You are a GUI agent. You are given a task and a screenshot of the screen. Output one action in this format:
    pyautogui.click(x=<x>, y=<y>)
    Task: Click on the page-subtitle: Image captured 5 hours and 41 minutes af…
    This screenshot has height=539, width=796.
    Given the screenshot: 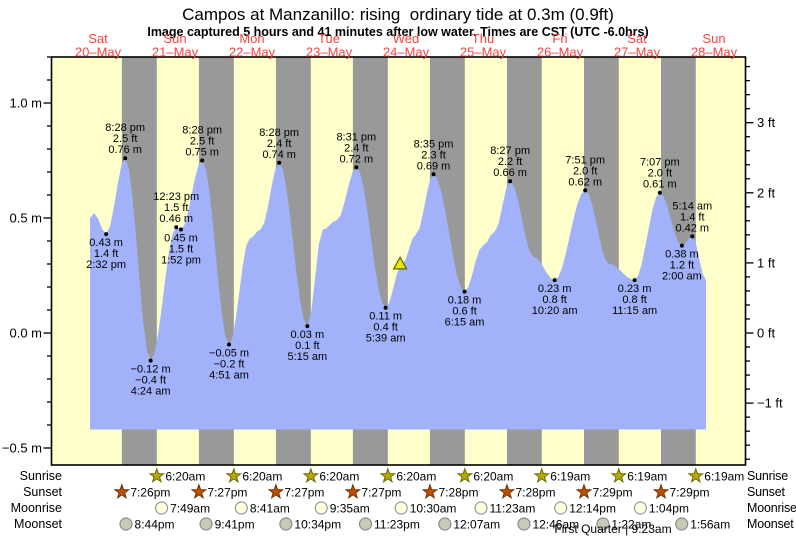 What is the action you would take?
    pyautogui.click(x=398, y=32)
    